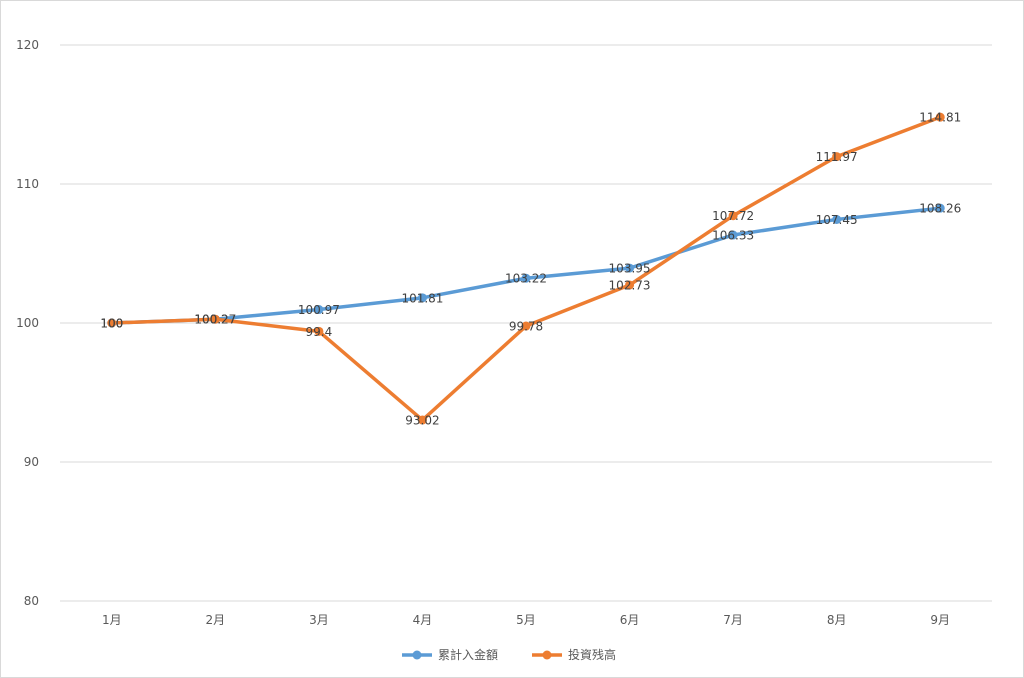 Image resolution: width=1024 pixels, height=678 pixels. Describe the element at coordinates (468, 654) in the screenshot. I see `legend-label: 累計入金額` at that location.